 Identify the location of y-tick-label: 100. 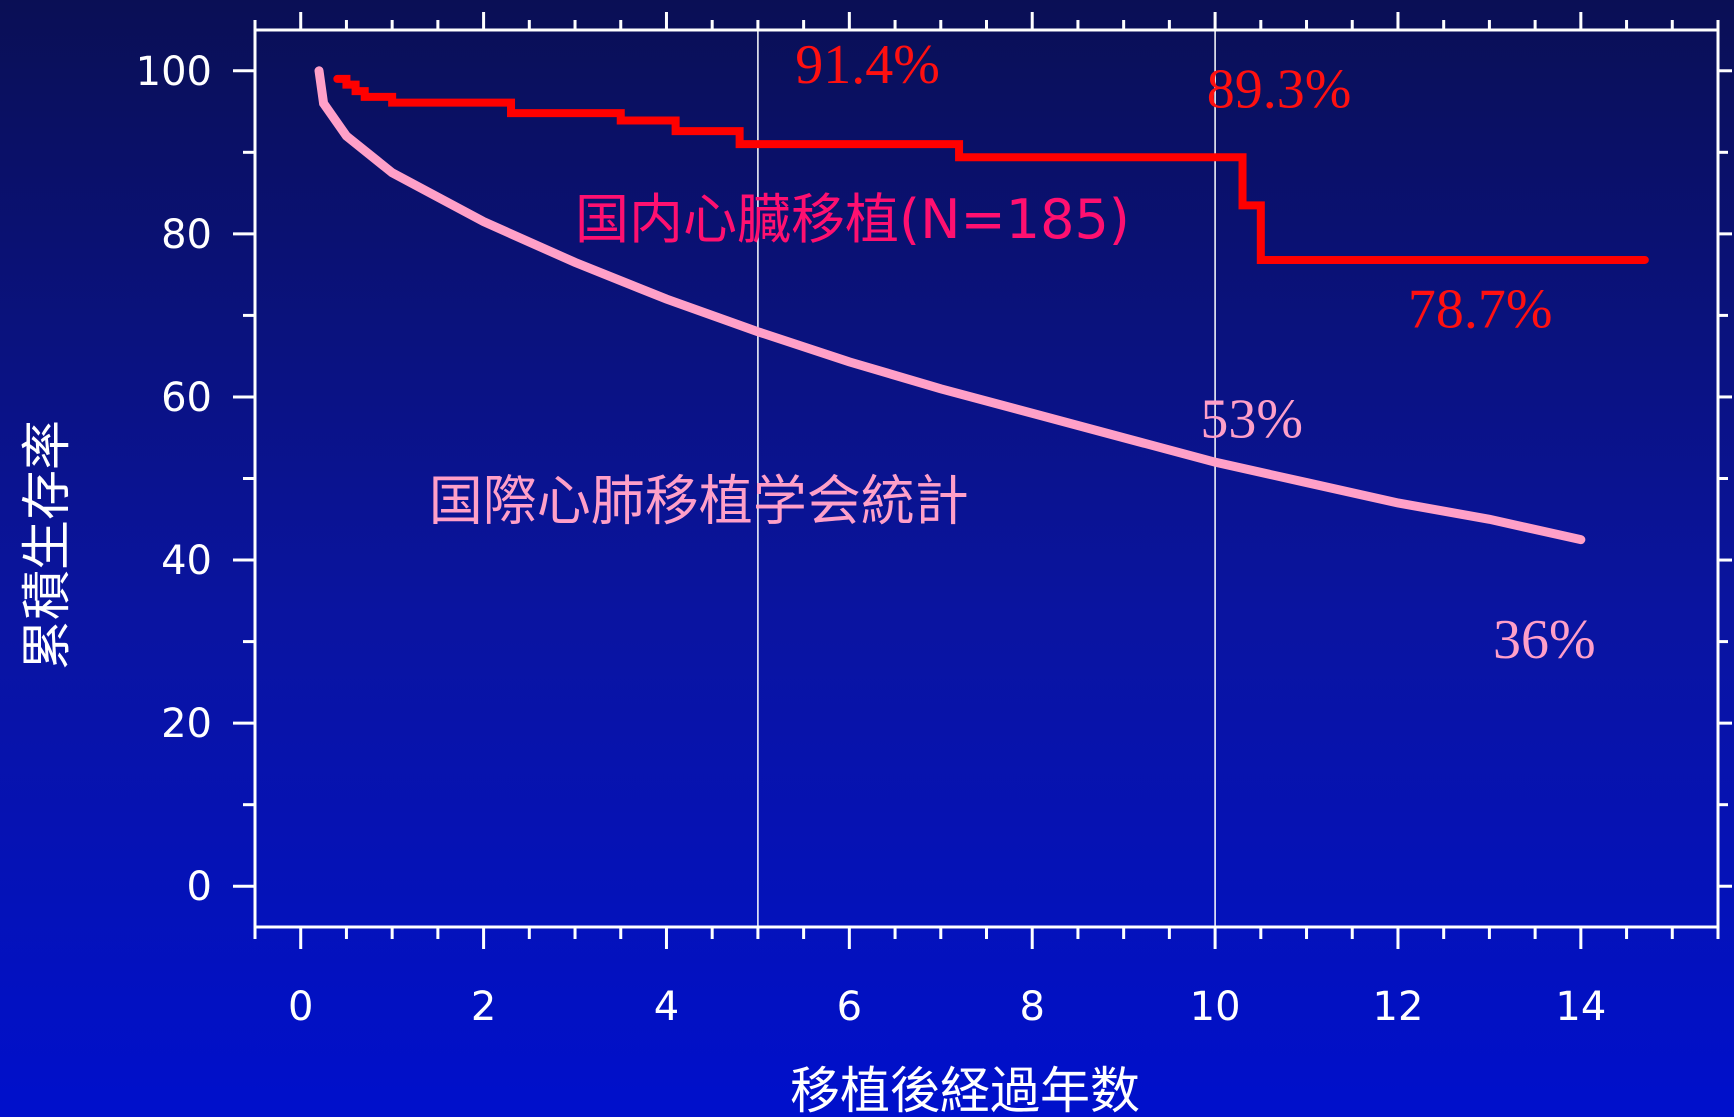
(174, 72).